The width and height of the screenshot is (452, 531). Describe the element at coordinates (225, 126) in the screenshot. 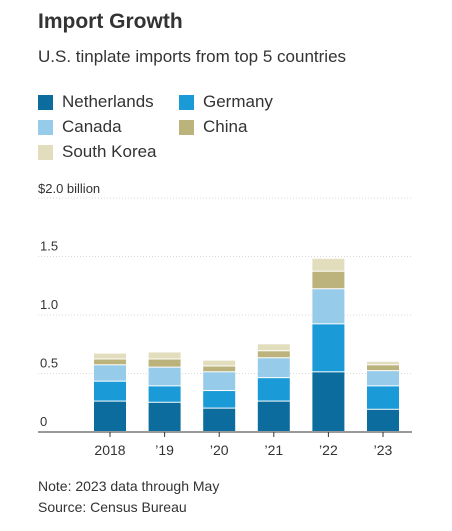

I see `legend-label-china: China` at that location.